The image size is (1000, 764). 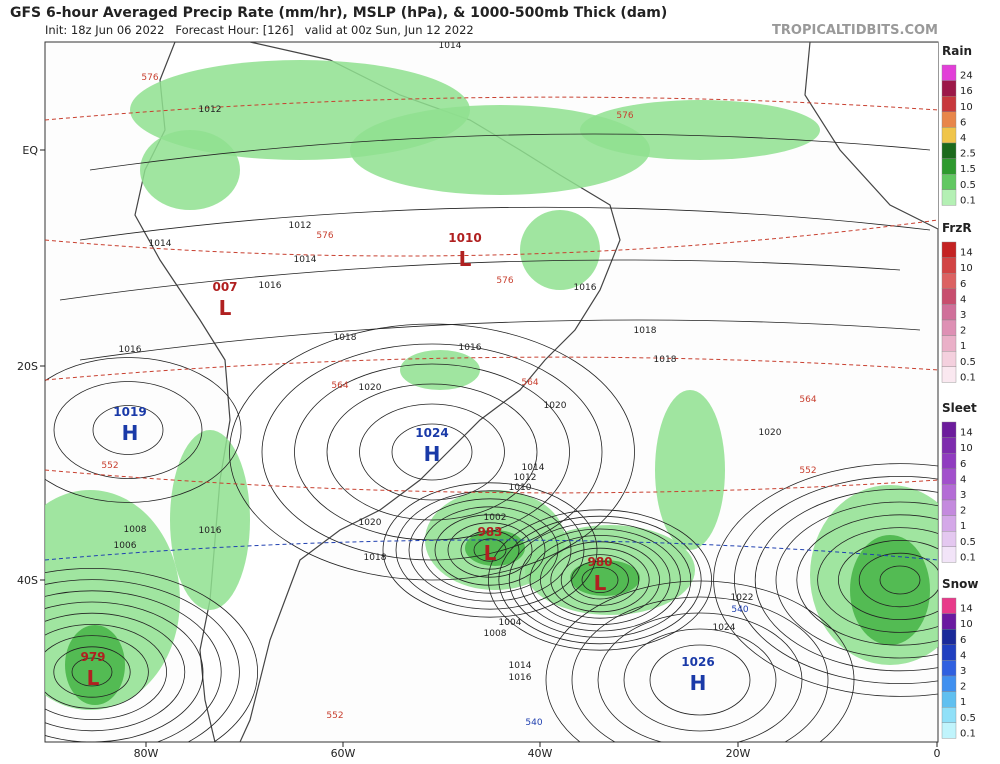 I want to click on pressure-value: 1024, so click(x=431, y=433).